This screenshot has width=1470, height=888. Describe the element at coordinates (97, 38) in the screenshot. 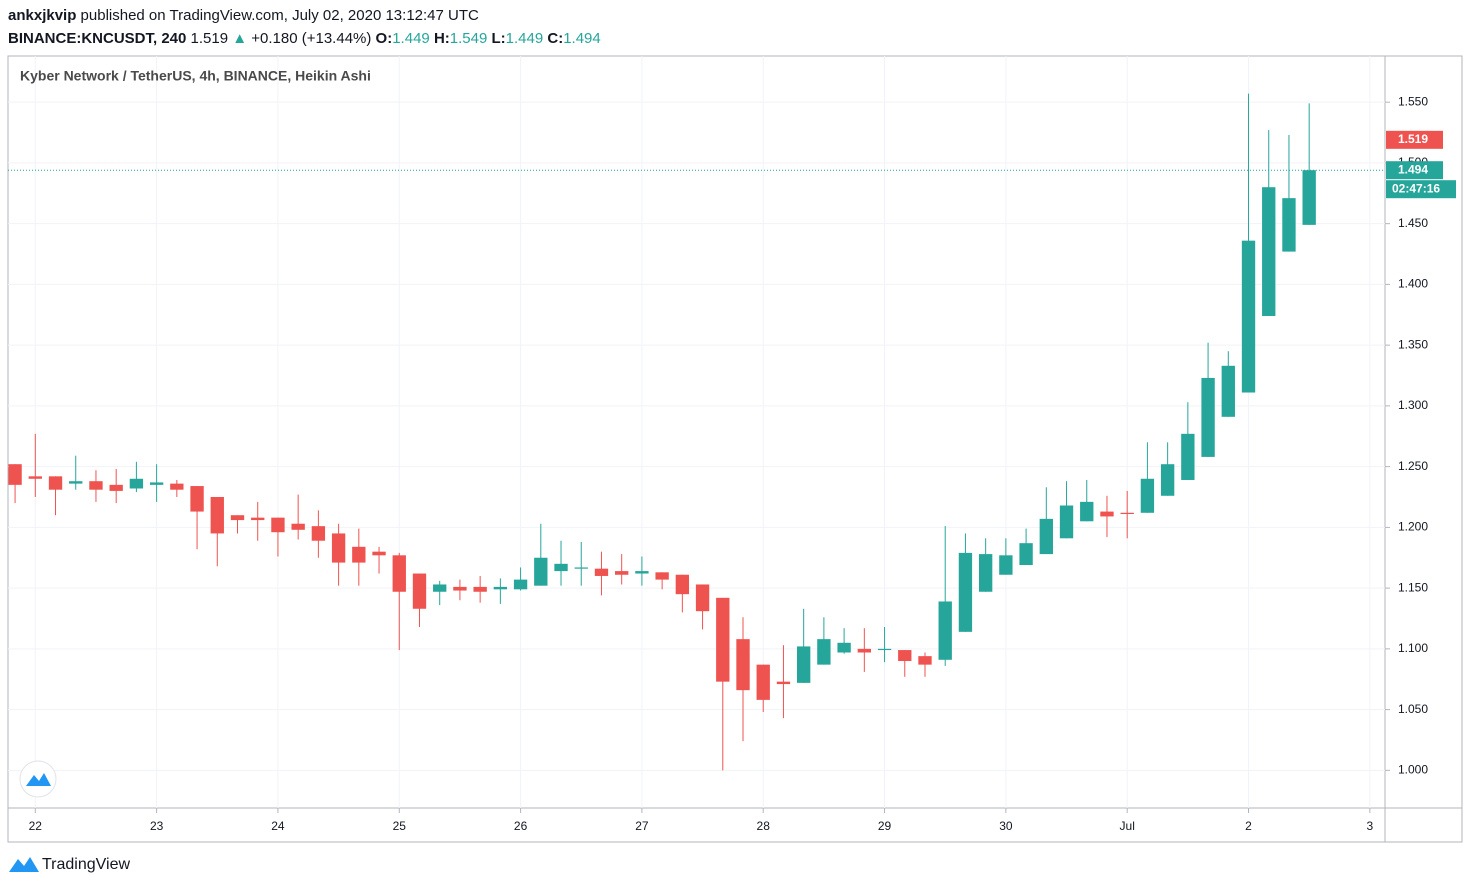

I see `symbol: BINANCE:KNCUSDT, 240` at that location.